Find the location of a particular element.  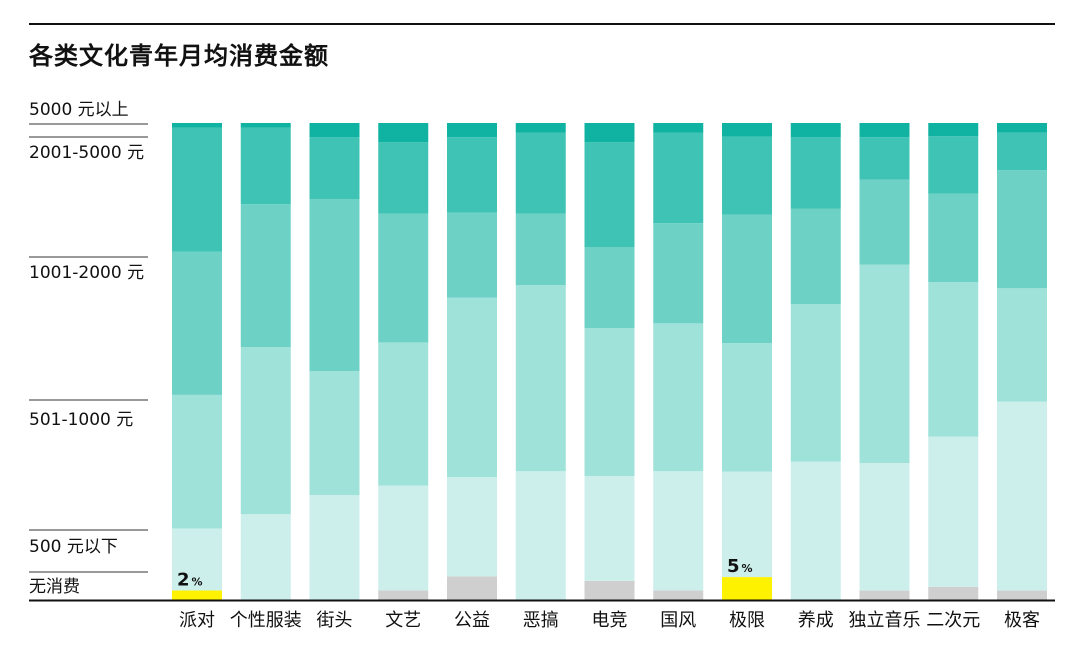

category-label-9: 养成 is located at coordinates (816, 620).